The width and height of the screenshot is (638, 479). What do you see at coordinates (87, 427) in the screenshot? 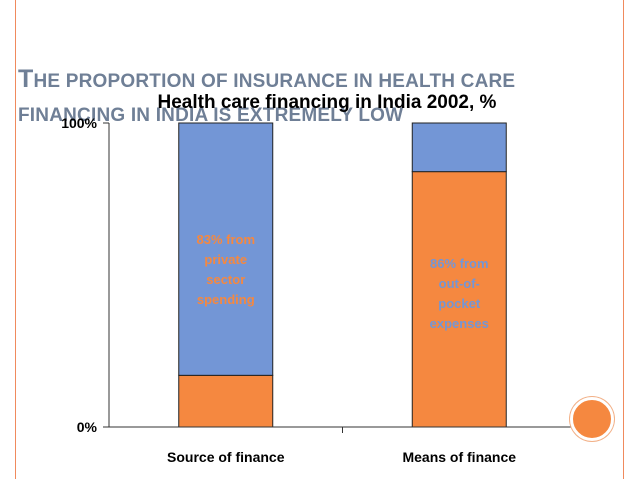
I see `y-tick-label-0: 0%` at bounding box center [87, 427].